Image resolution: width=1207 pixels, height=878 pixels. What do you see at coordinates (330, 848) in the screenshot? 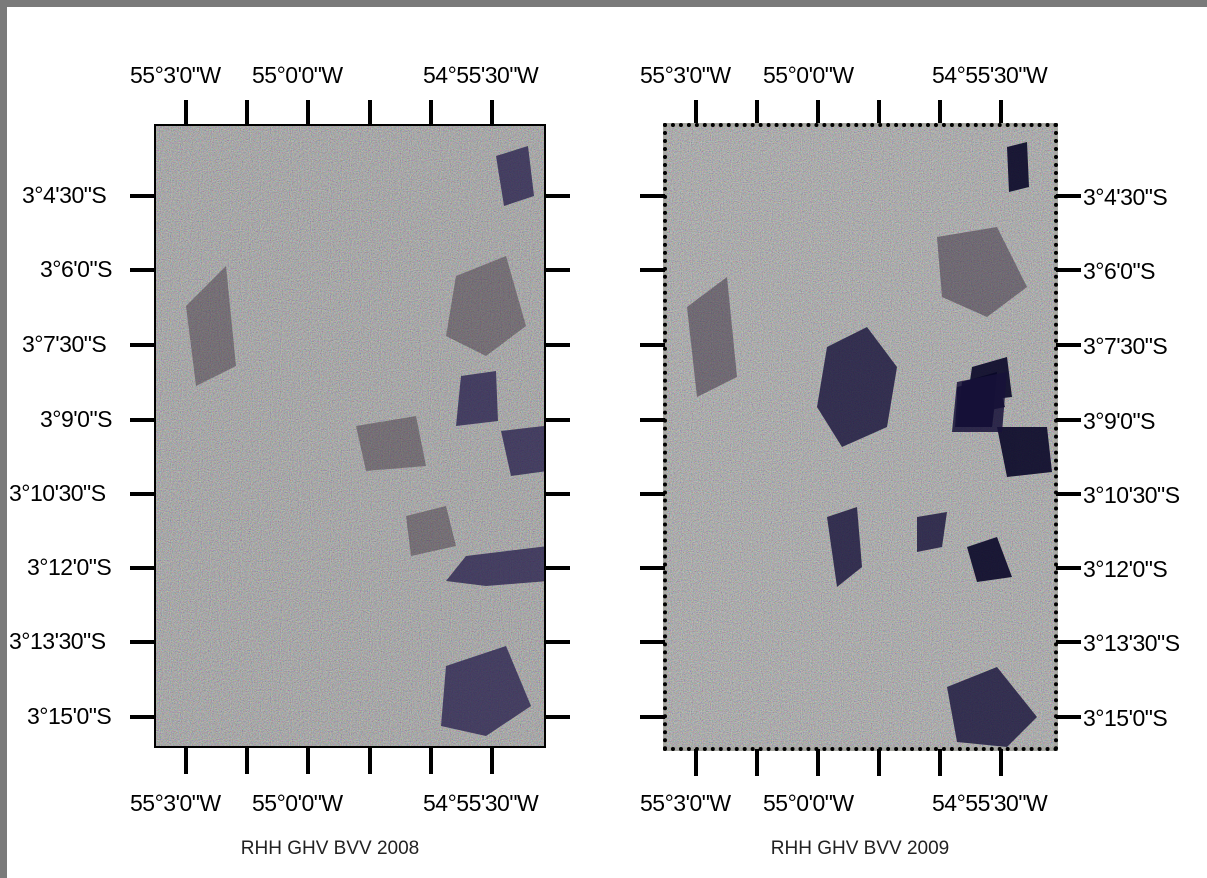
I see `map-caption: RHH GHV BVV 2008` at bounding box center [330, 848].